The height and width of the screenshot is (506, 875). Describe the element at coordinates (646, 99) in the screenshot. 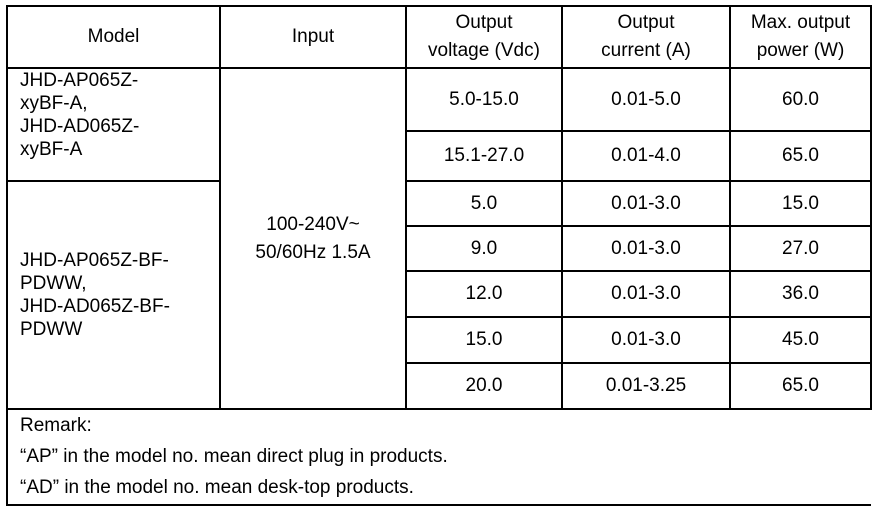

I see `current-cell: 0.01-5.0` at that location.